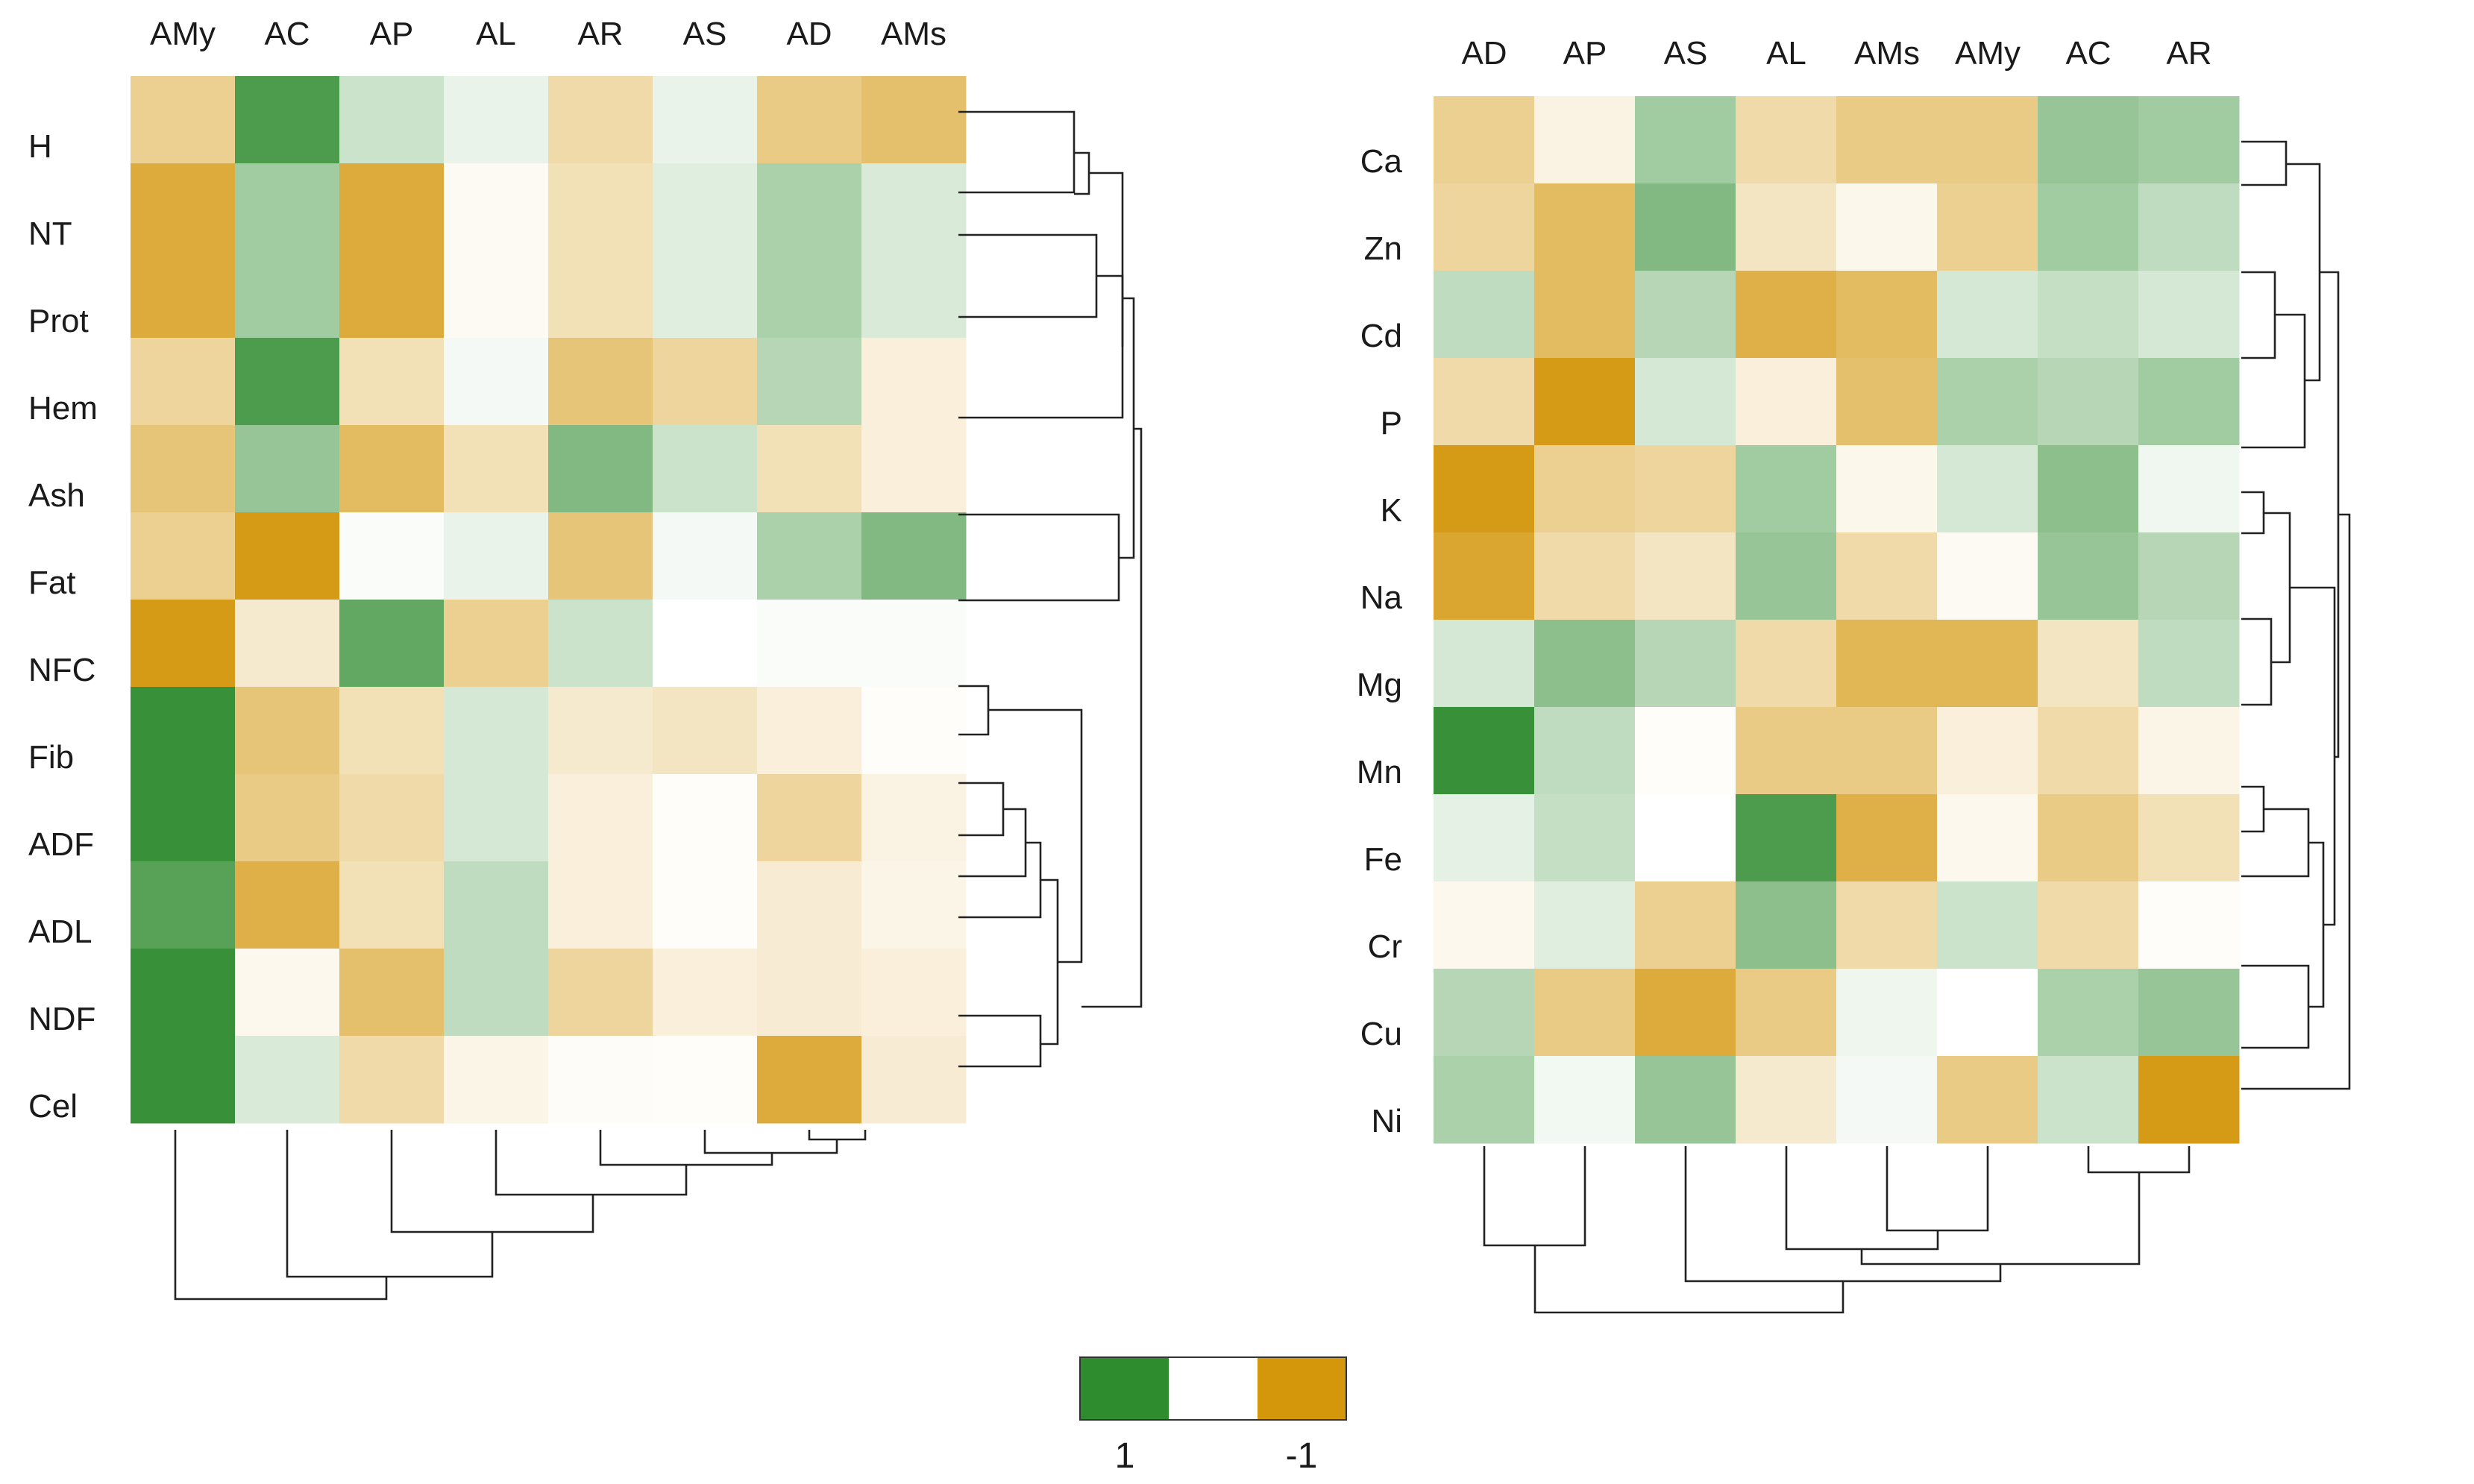 This screenshot has width=2474, height=1484. Describe the element at coordinates (496, 382) in the screenshot. I see `heatmap-cell-Hem-AL` at that location.